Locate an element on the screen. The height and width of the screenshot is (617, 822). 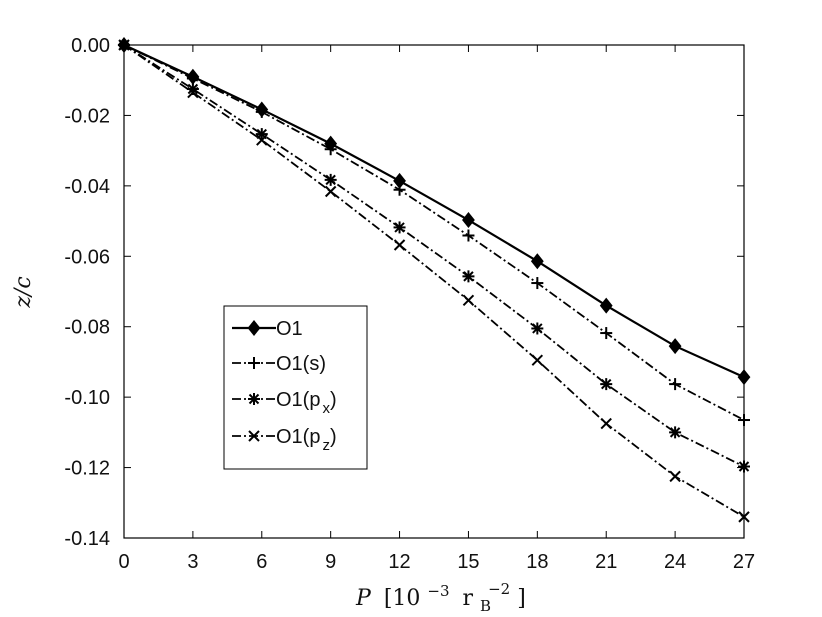
x-tick-label: 18 is located at coordinates (537, 562).